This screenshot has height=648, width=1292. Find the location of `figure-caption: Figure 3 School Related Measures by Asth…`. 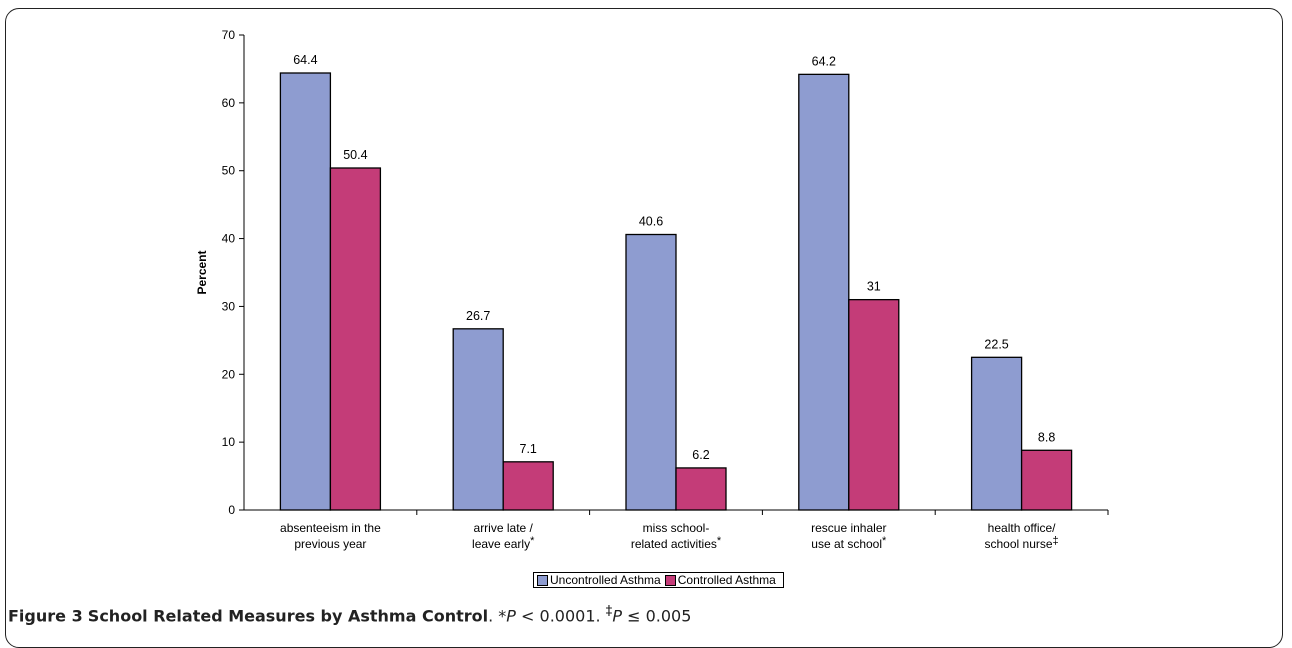

figure-caption: Figure 3 School Related Measures by Asth… is located at coordinates (349, 614).